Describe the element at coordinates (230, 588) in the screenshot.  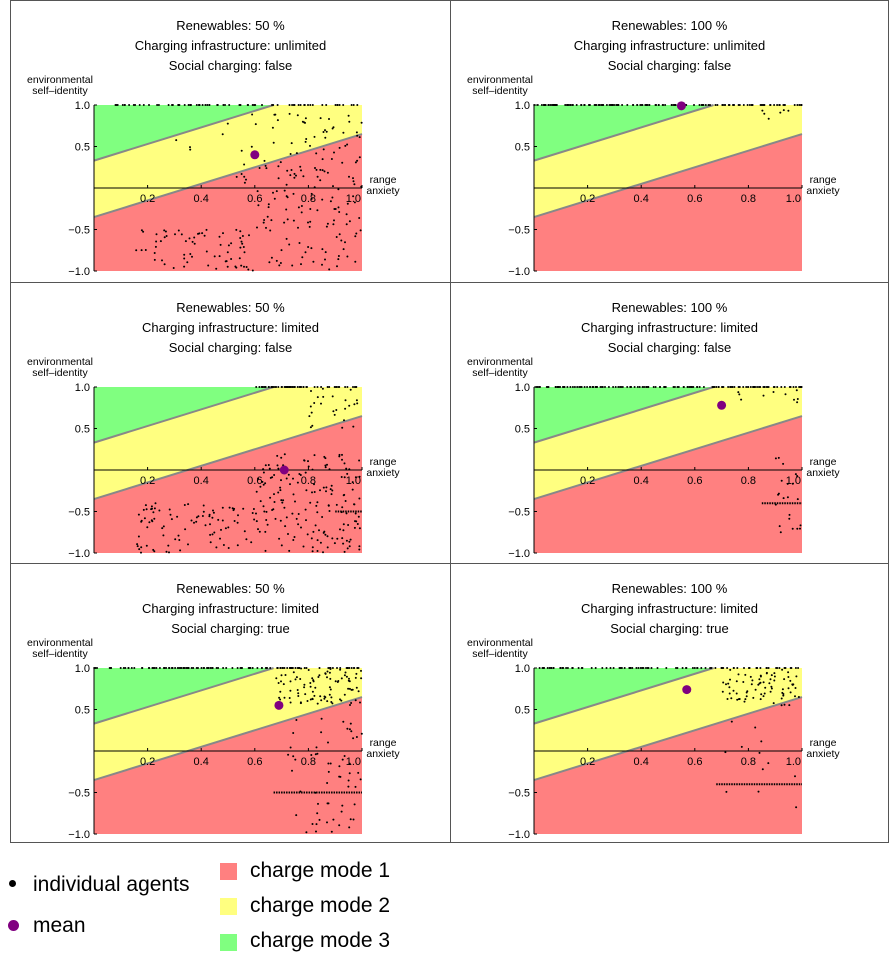
I see `panel-title-line: Renewables: 50 %` at that location.